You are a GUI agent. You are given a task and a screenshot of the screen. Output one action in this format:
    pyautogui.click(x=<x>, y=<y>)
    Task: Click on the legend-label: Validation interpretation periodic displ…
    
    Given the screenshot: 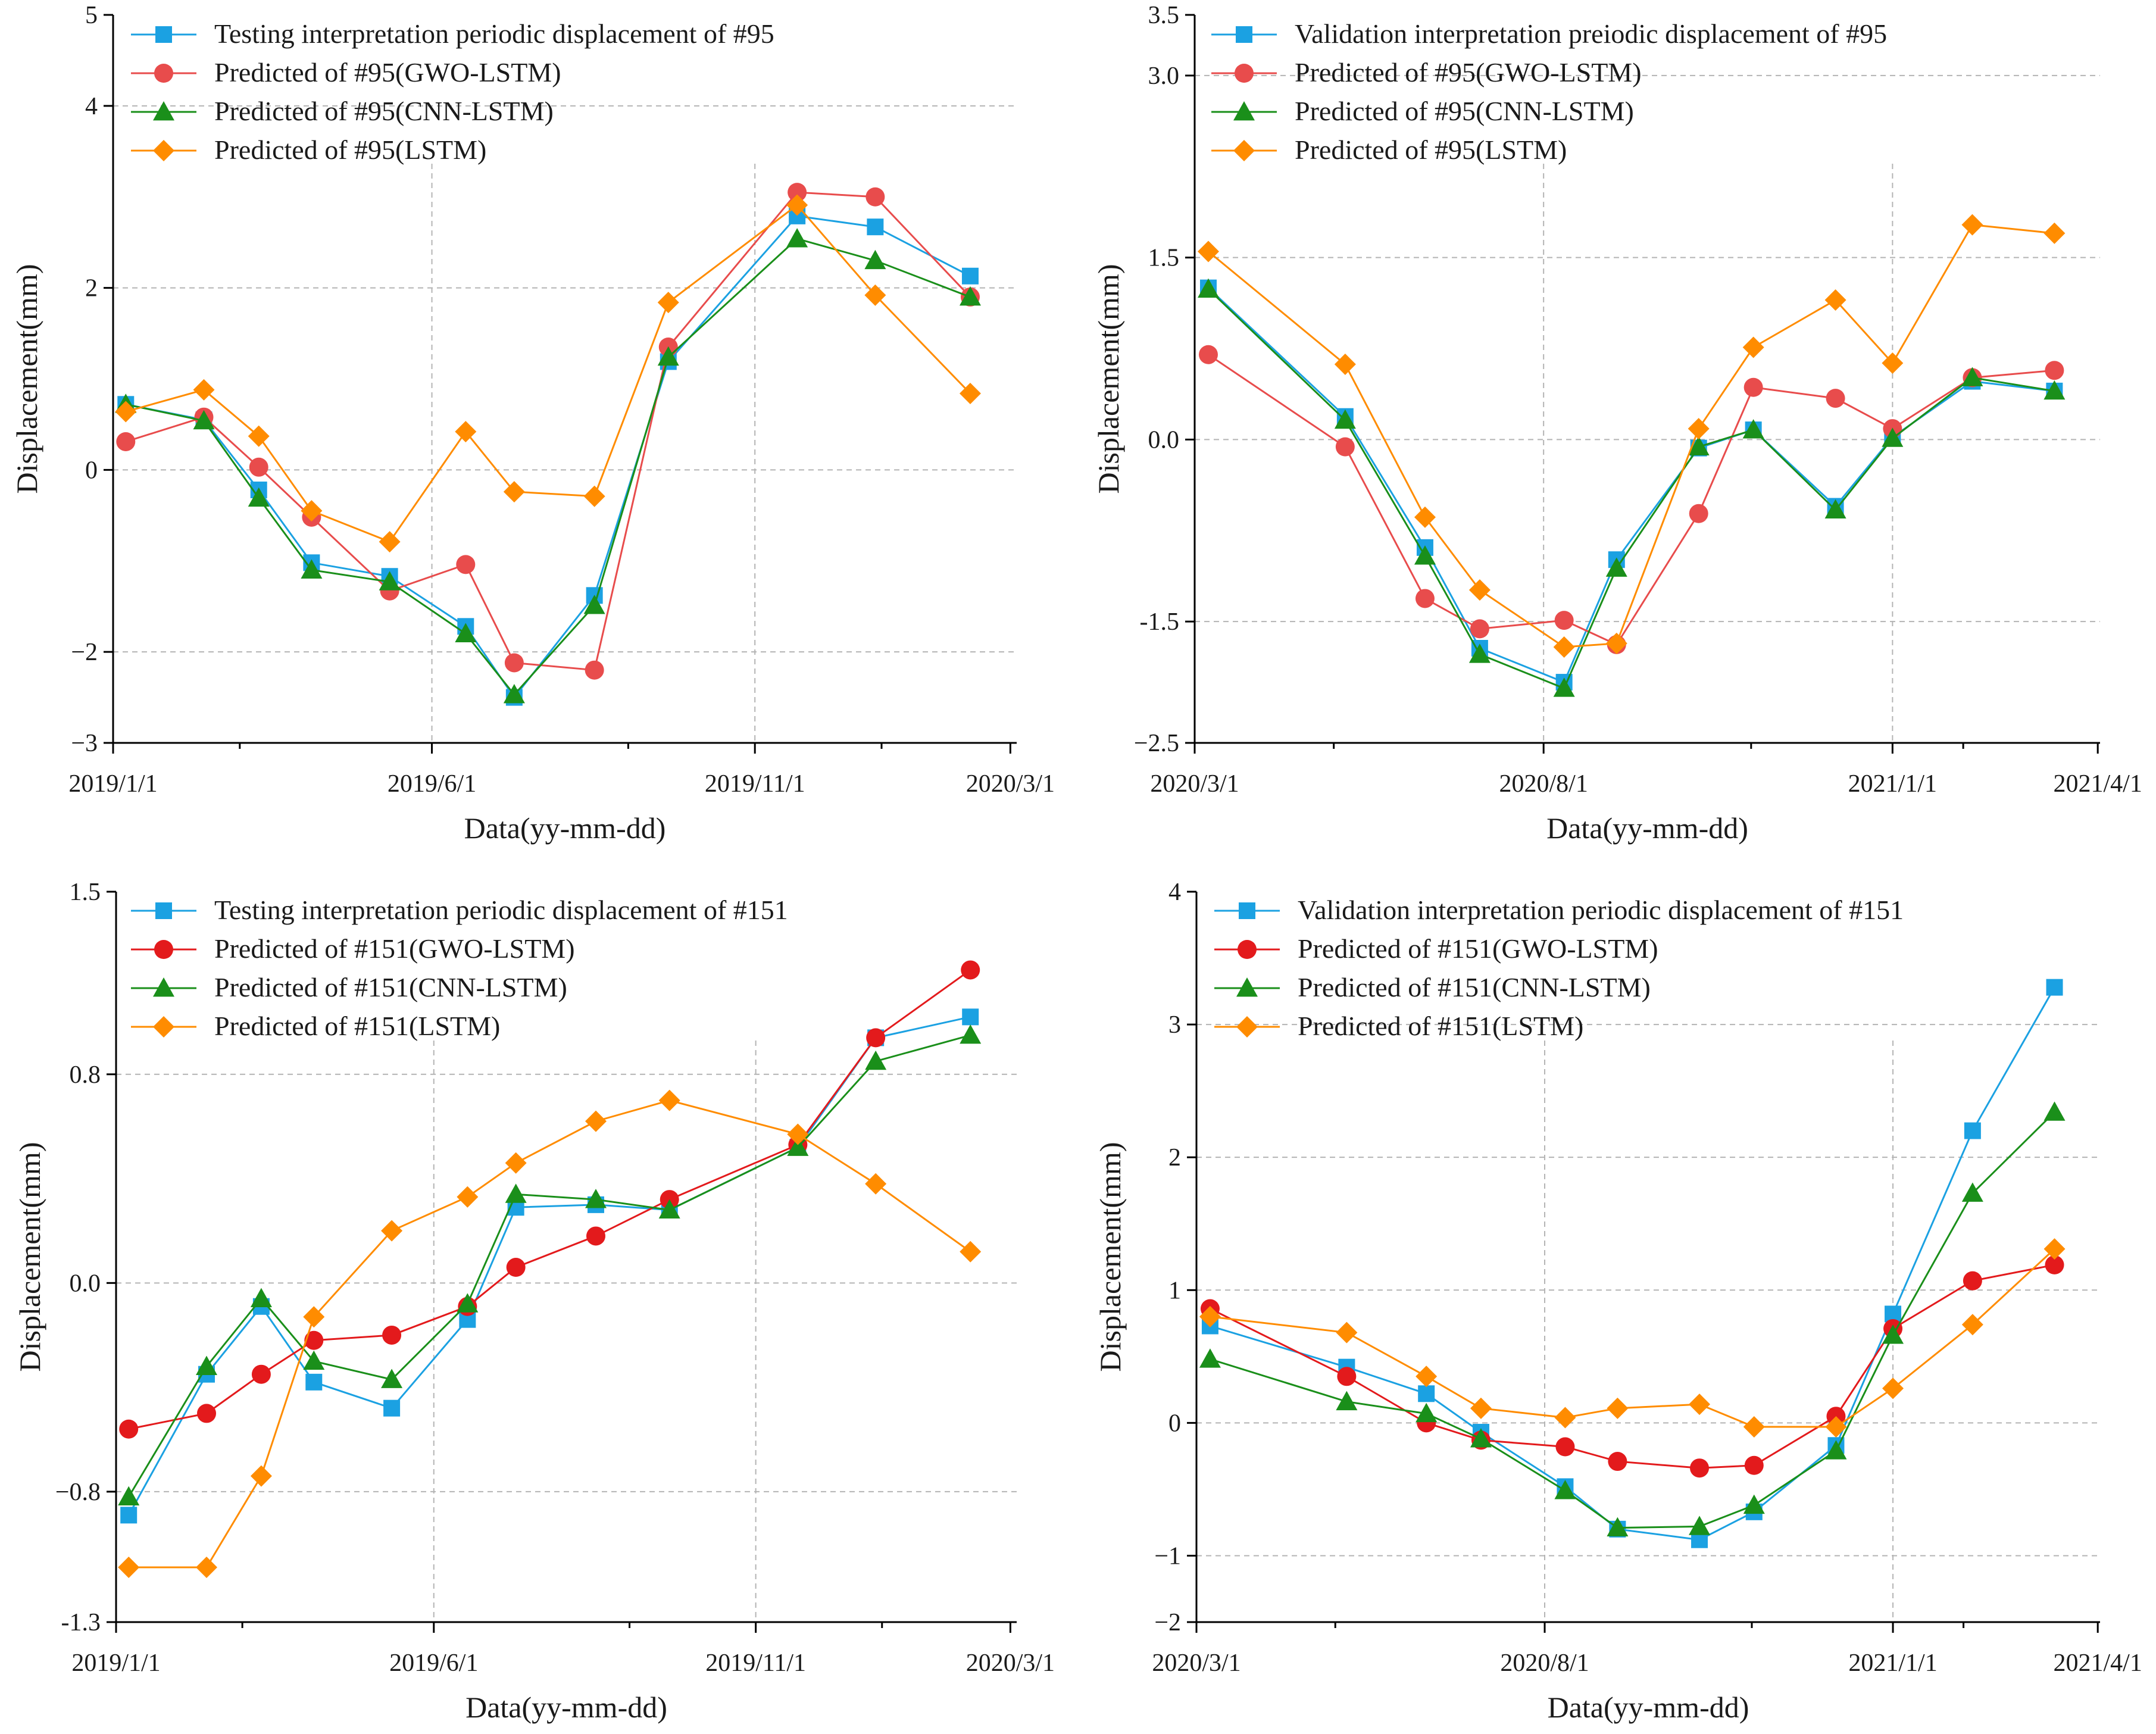 What is the action you would take?
    pyautogui.click(x=1601, y=910)
    